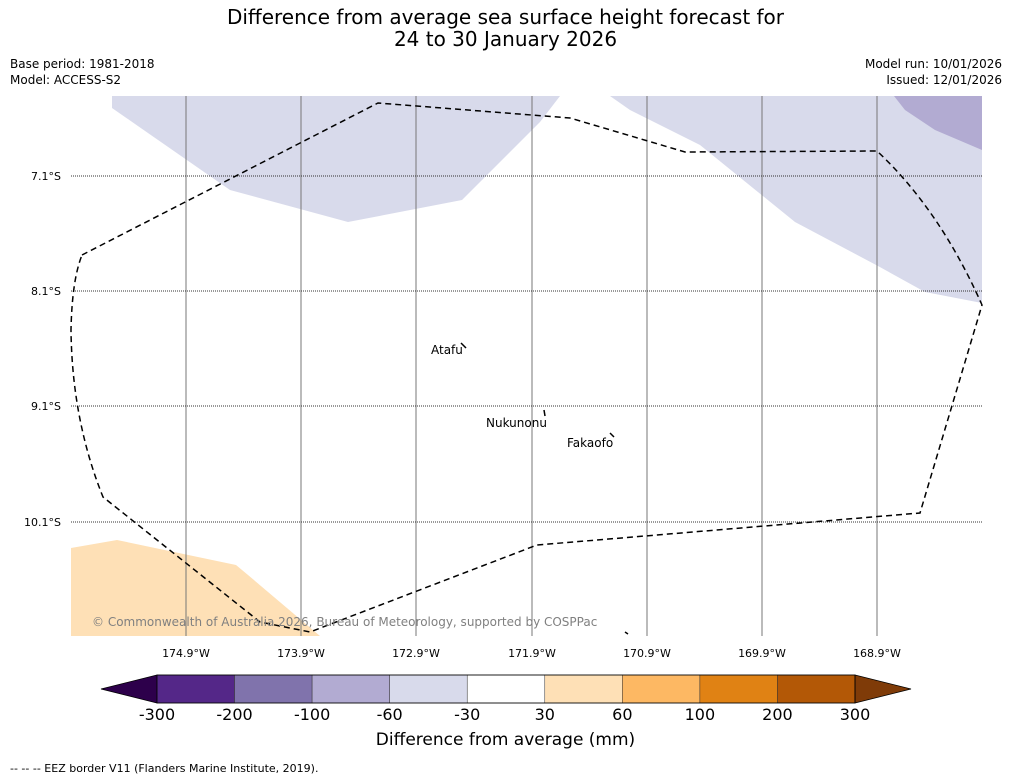  Describe the element at coordinates (505, 39) in the screenshot. I see `title-line-2: 24 to 30 January 2026` at that location.